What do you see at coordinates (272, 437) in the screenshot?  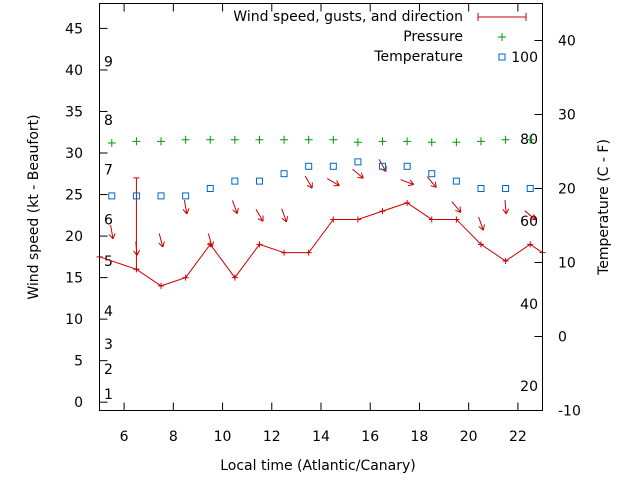 I see `x-tick-label: 12` at bounding box center [272, 437].